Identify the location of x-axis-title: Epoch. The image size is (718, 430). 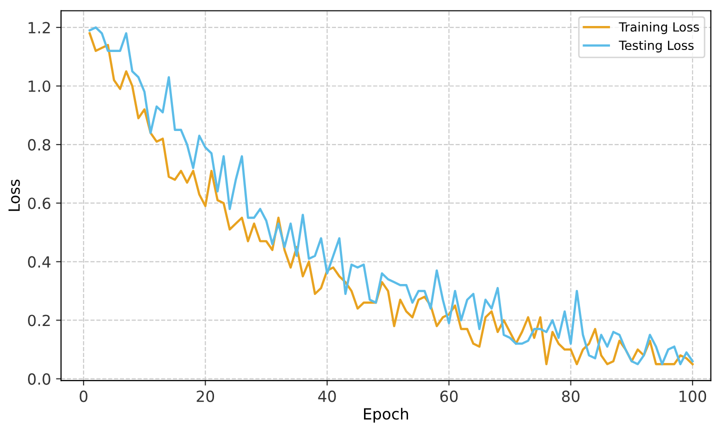
(386, 415).